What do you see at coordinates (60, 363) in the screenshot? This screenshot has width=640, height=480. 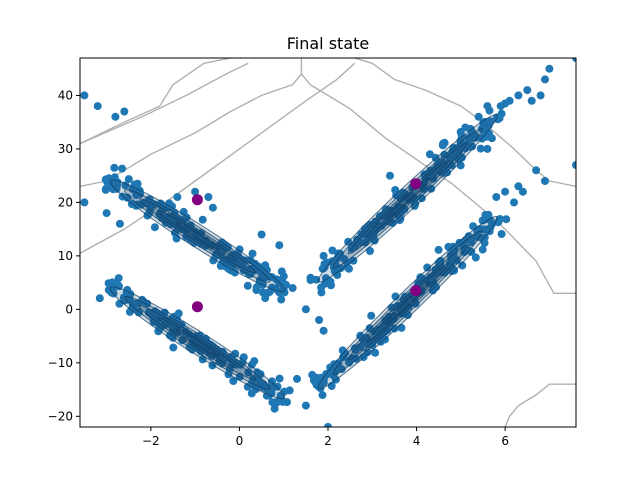 I see `y-tick-label: −10` at bounding box center [60, 363].